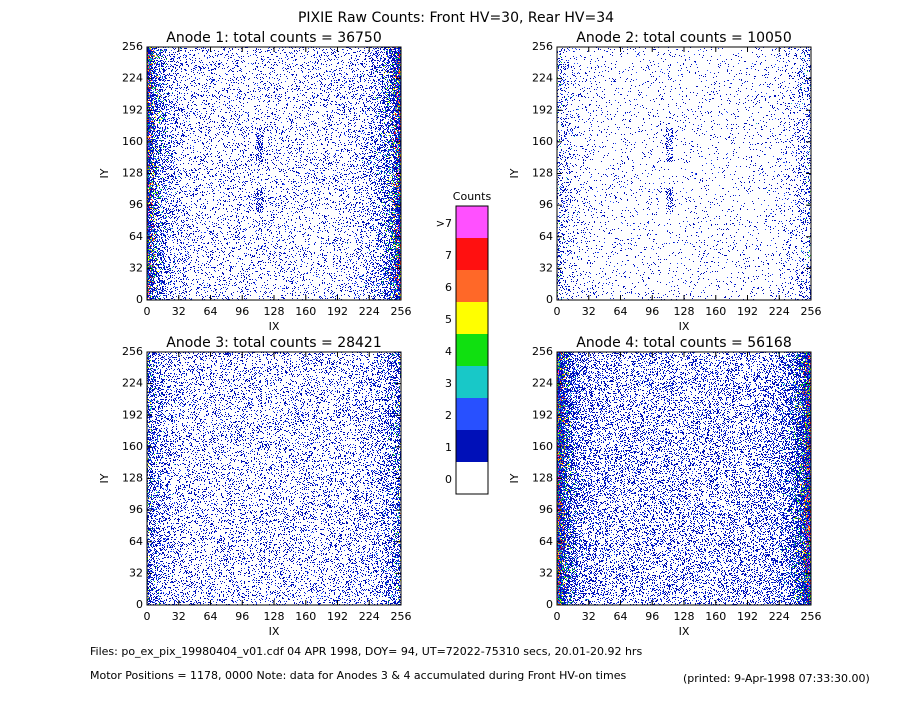  What do you see at coordinates (472, 196) in the screenshot?
I see `colorbar-title: Counts` at bounding box center [472, 196].